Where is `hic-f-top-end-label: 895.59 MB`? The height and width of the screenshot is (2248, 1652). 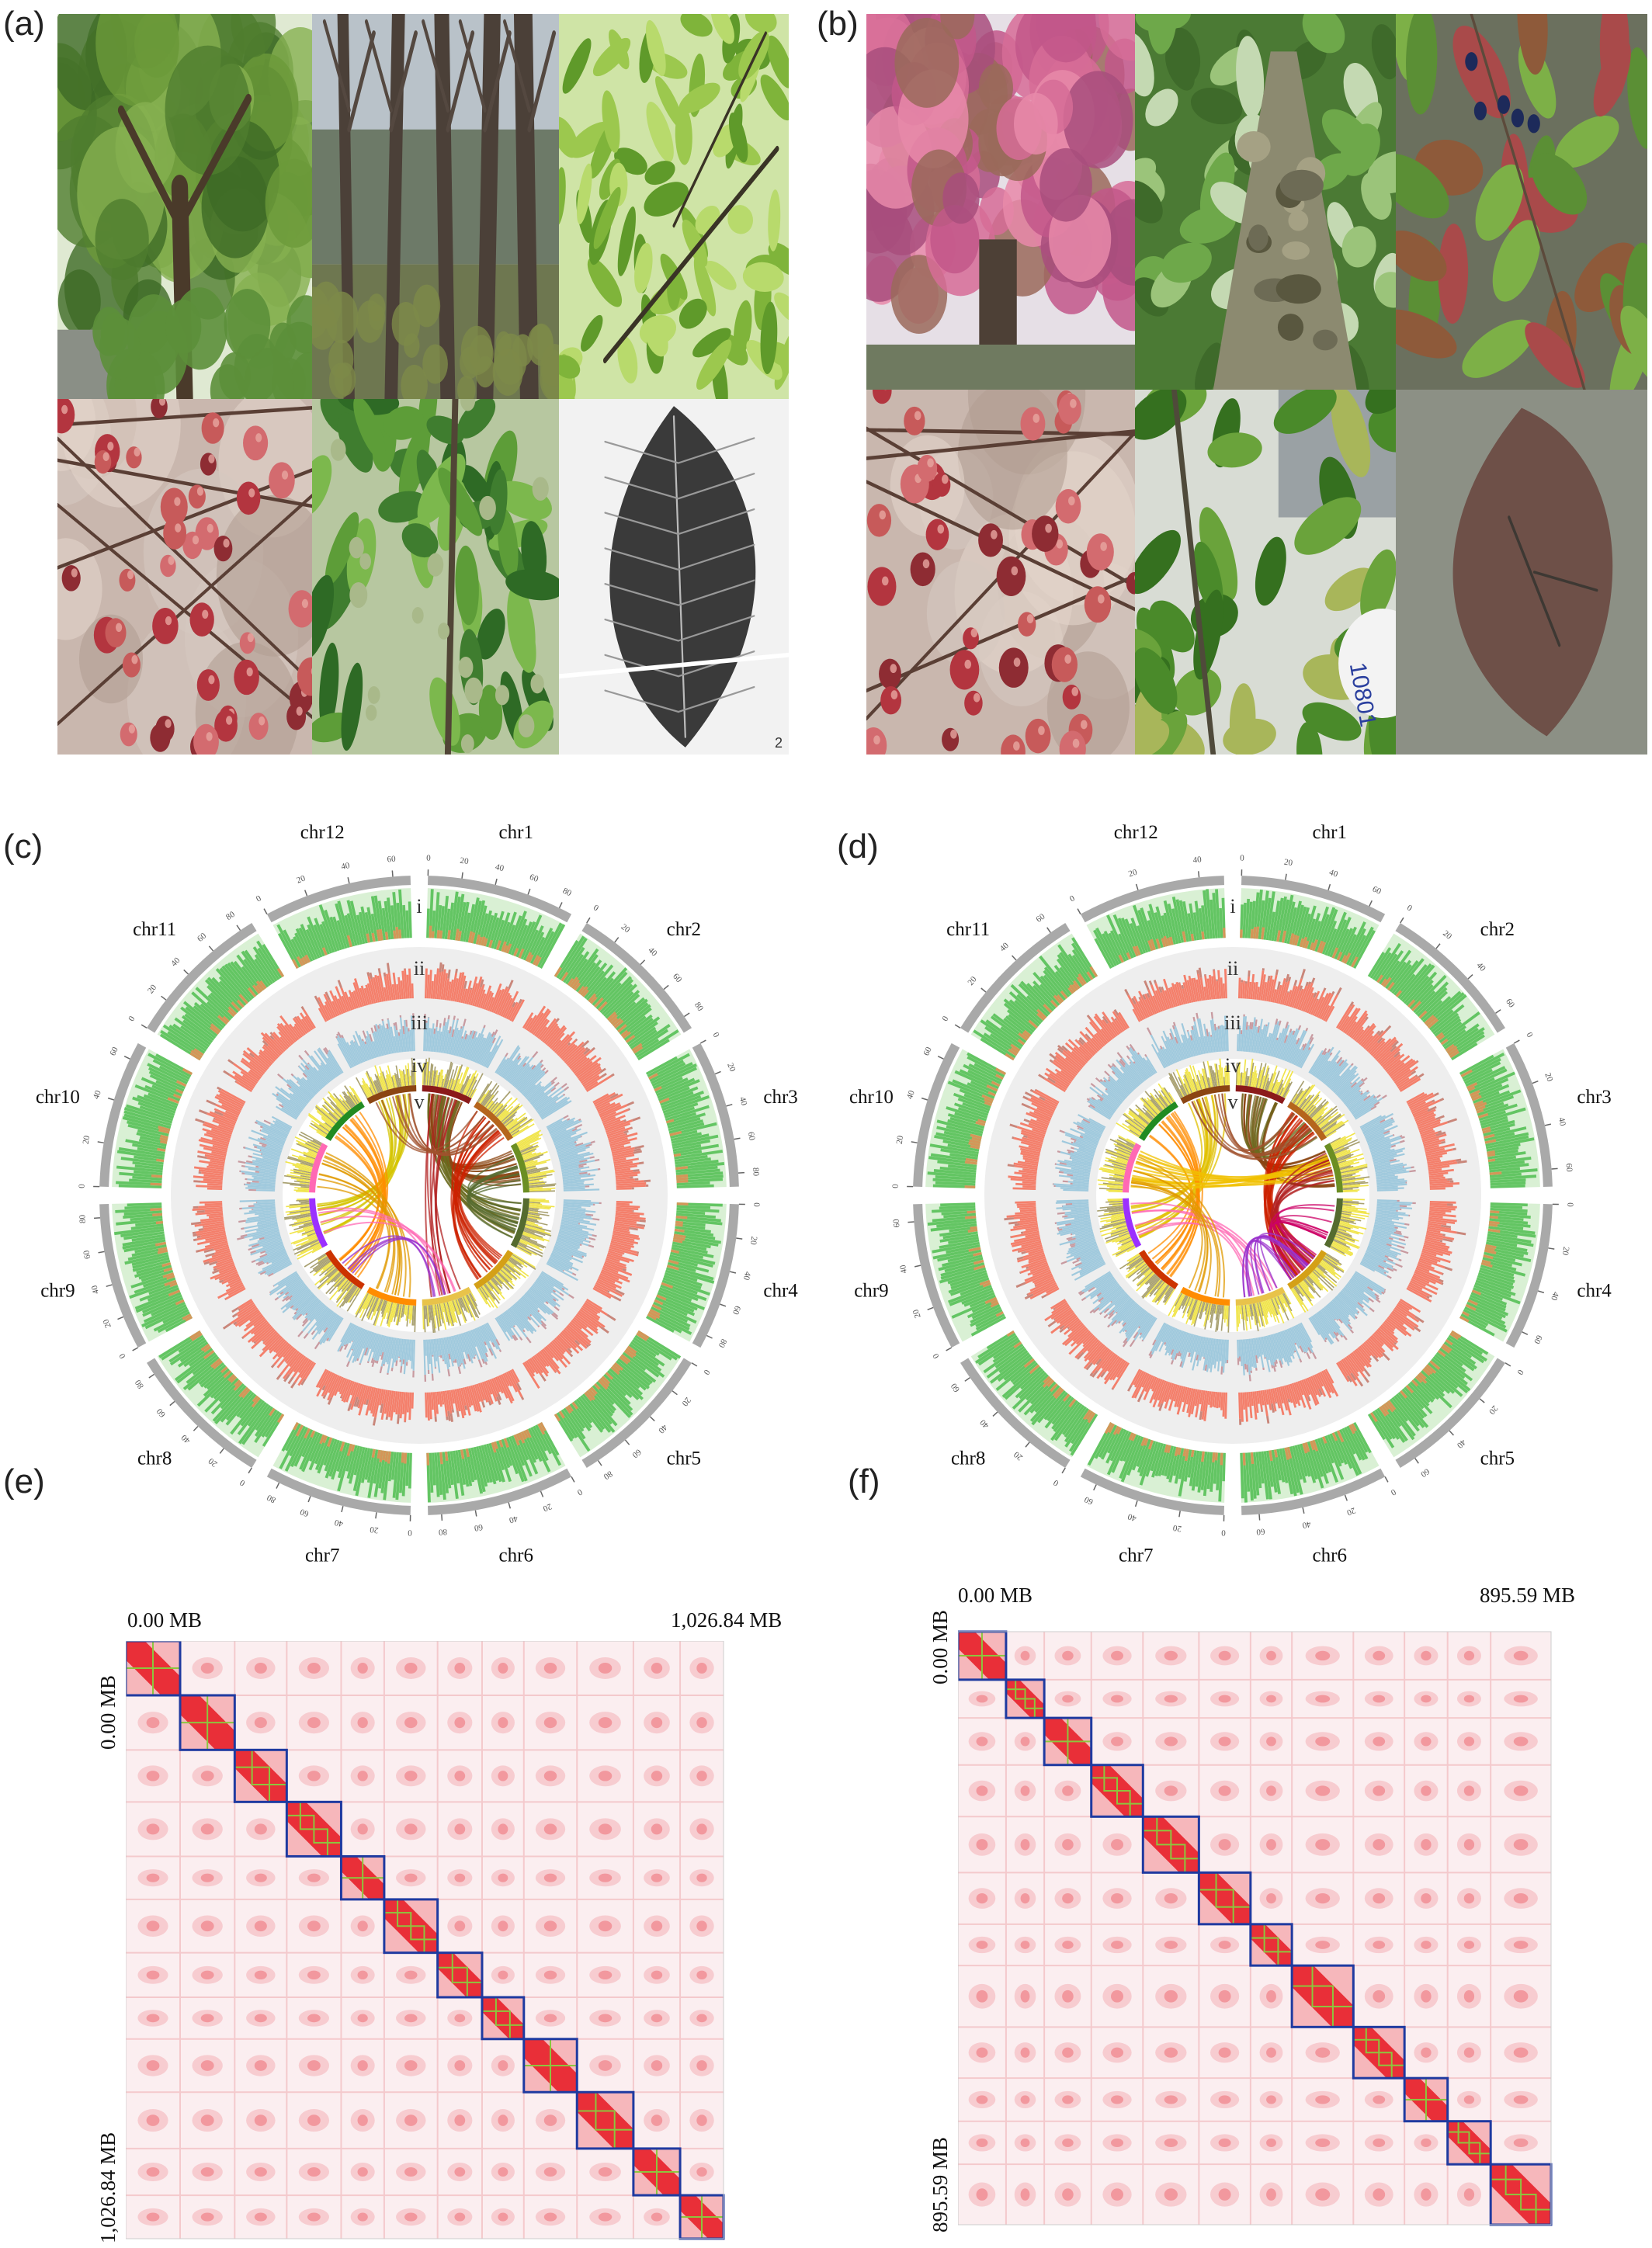
hic-f-top-end-label: 895.59 MB is located at coordinates (1528, 1595).